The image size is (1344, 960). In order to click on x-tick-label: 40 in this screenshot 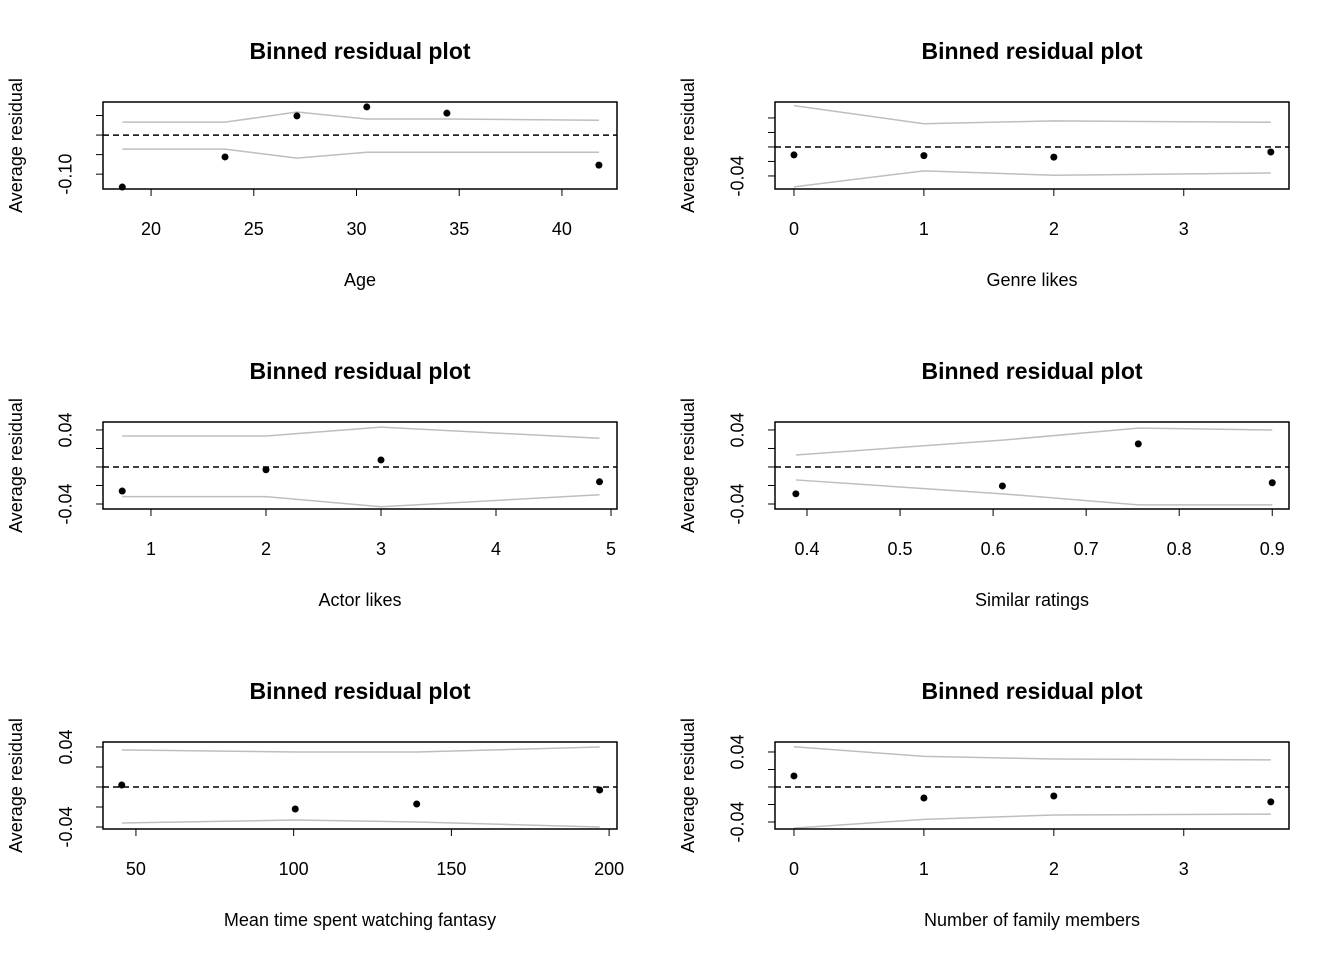, I will do `click(562, 229)`.